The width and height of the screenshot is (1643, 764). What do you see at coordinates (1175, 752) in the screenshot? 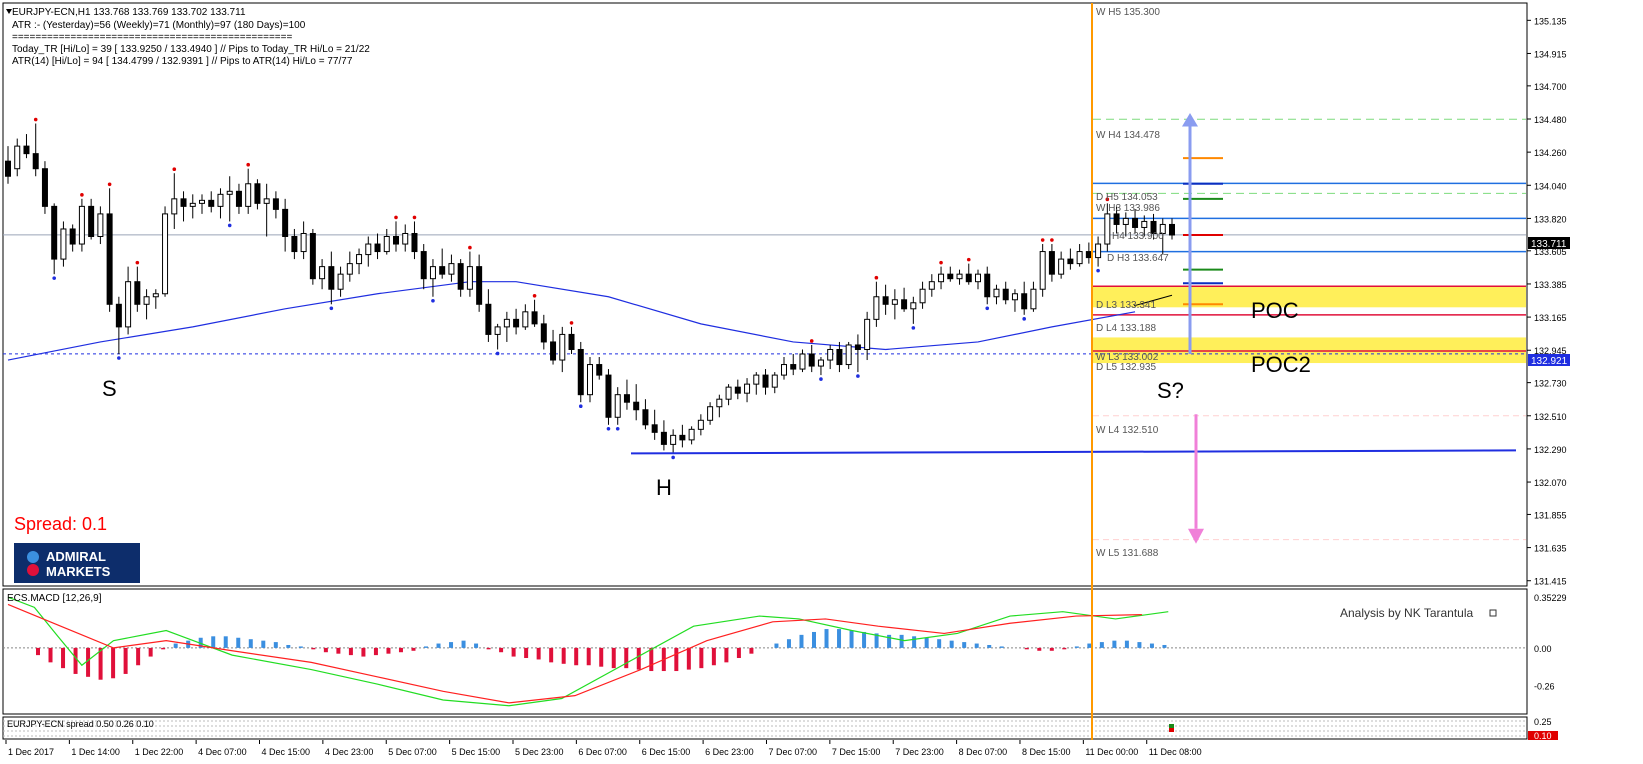
I see `time-tick-label: 11 Dec 08:00` at bounding box center [1175, 752].